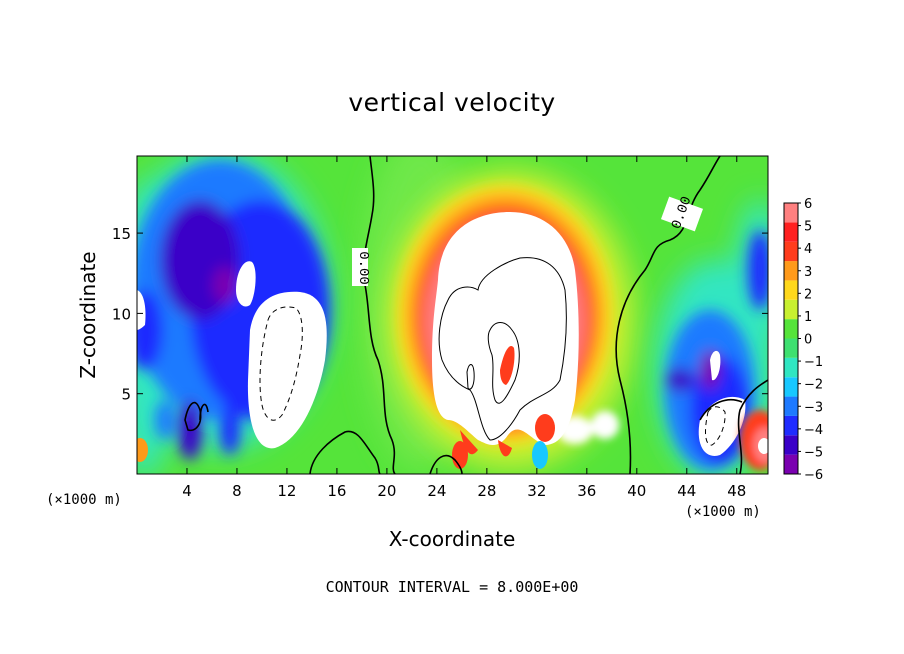 The width and height of the screenshot is (904, 654). What do you see at coordinates (813, 385) in the screenshot?
I see `colorbar-label: −2` at bounding box center [813, 385].